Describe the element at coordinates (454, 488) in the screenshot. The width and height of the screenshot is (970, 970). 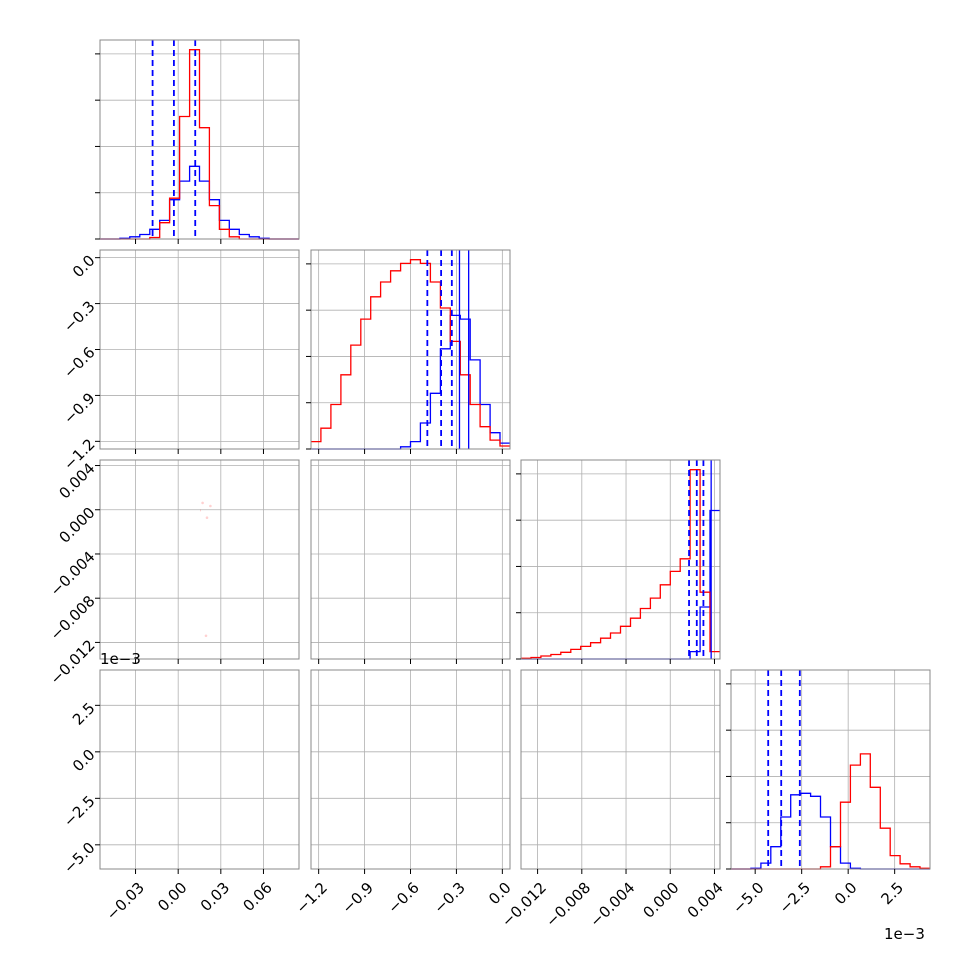
I see `density-fill-blue` at that location.